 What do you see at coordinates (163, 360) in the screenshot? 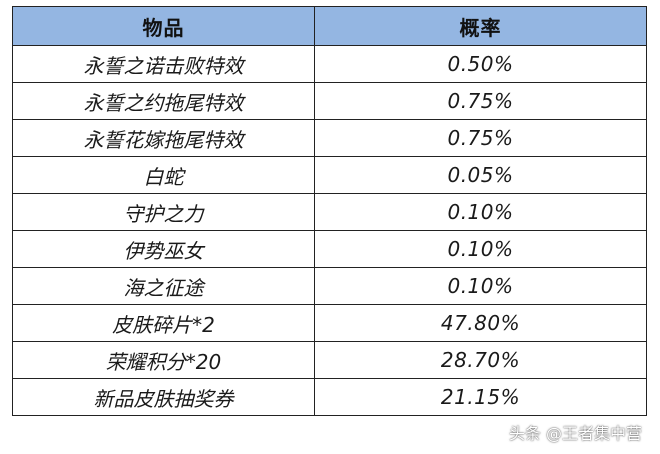
I see `item-cell: 荣耀积分*20` at bounding box center [163, 360].